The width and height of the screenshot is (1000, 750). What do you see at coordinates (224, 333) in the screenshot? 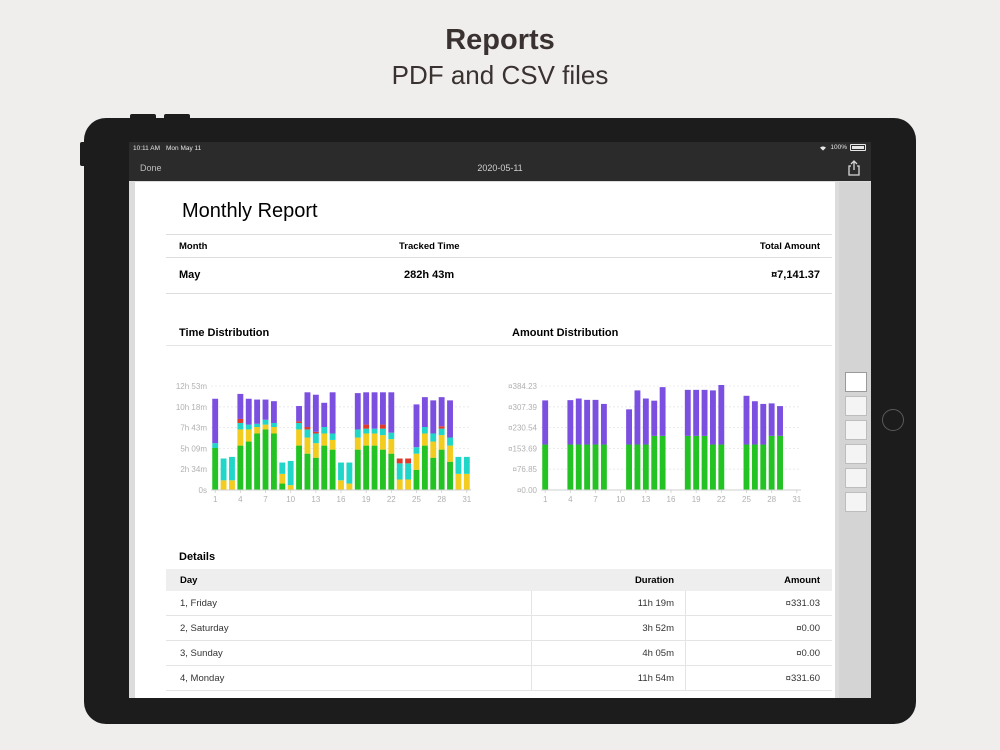
I see `time-distribution-title: Time Distribution` at bounding box center [224, 333].